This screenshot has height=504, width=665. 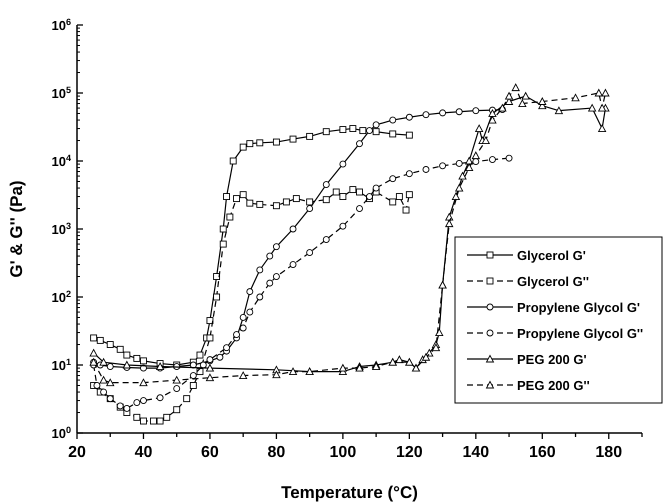 What do you see at coordinates (343, 452) in the screenshot?
I see `x-tick-label: 100` at bounding box center [343, 452].